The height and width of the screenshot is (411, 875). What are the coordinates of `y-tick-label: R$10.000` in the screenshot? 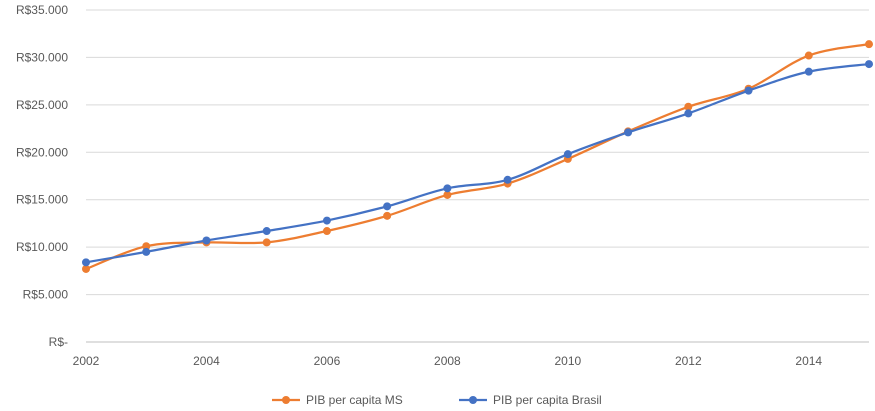 It's located at (42, 247).